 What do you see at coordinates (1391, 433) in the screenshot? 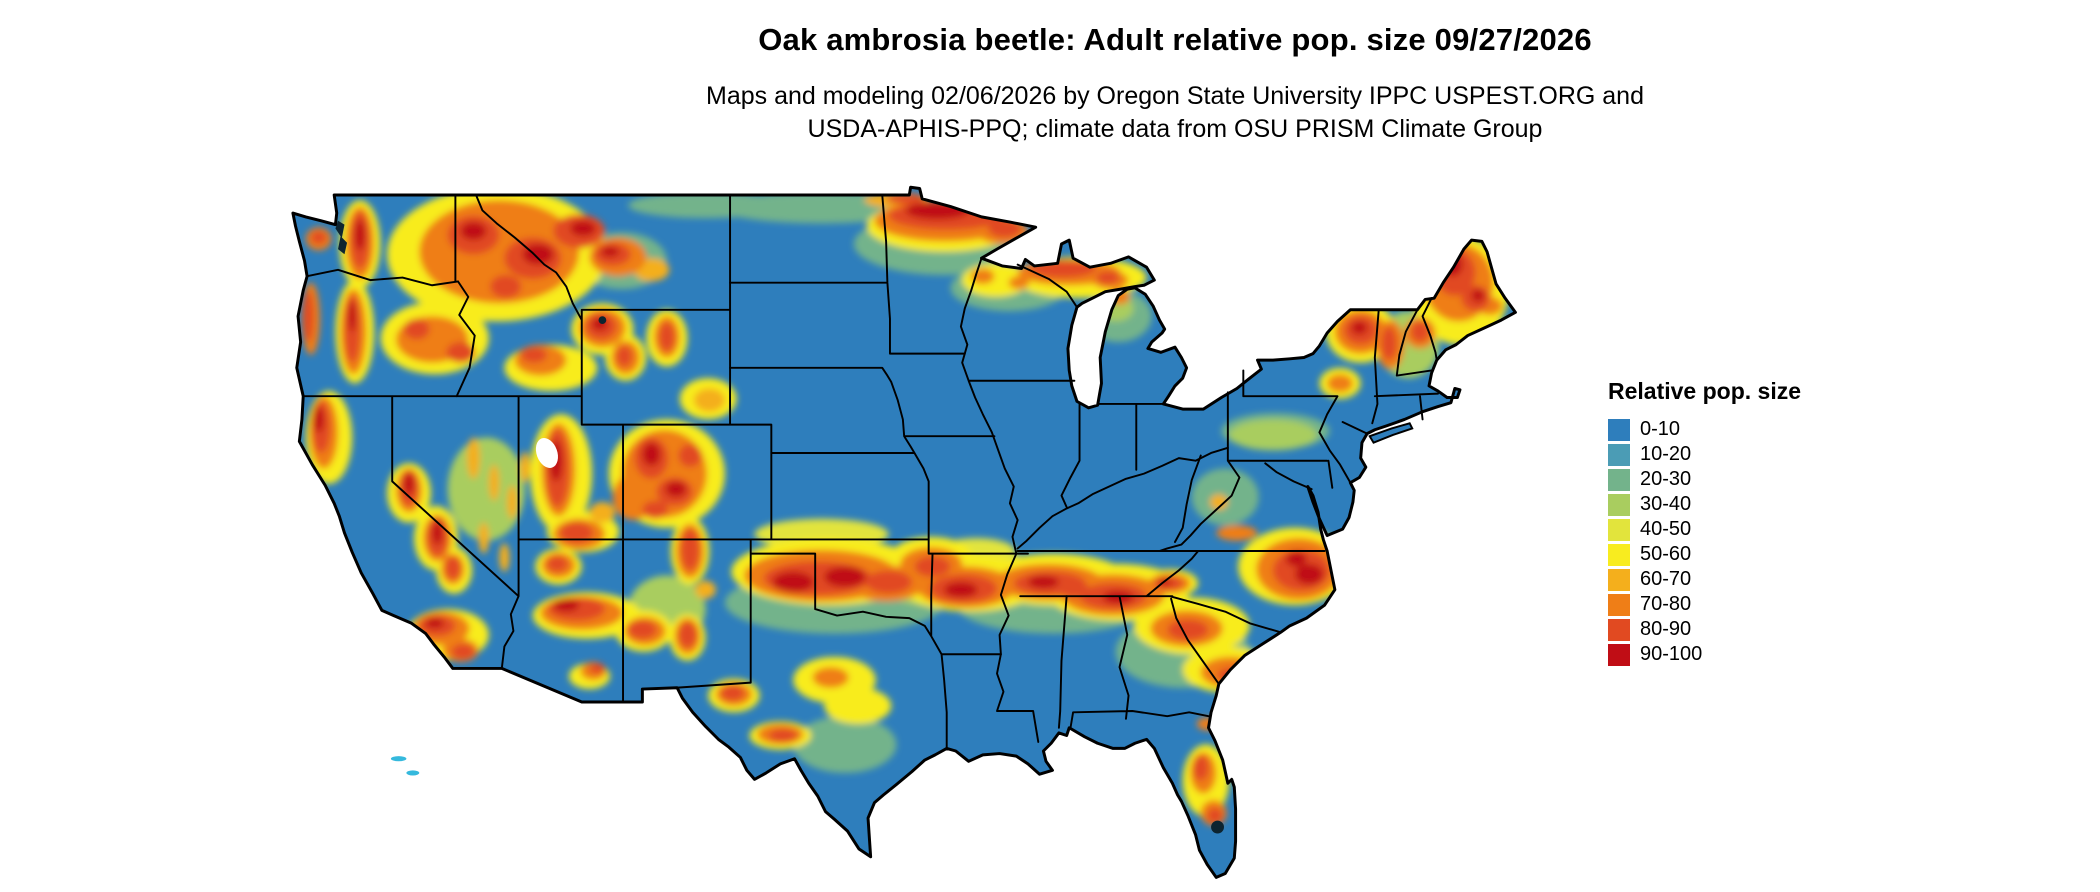
I see `long-island` at bounding box center [1391, 433].